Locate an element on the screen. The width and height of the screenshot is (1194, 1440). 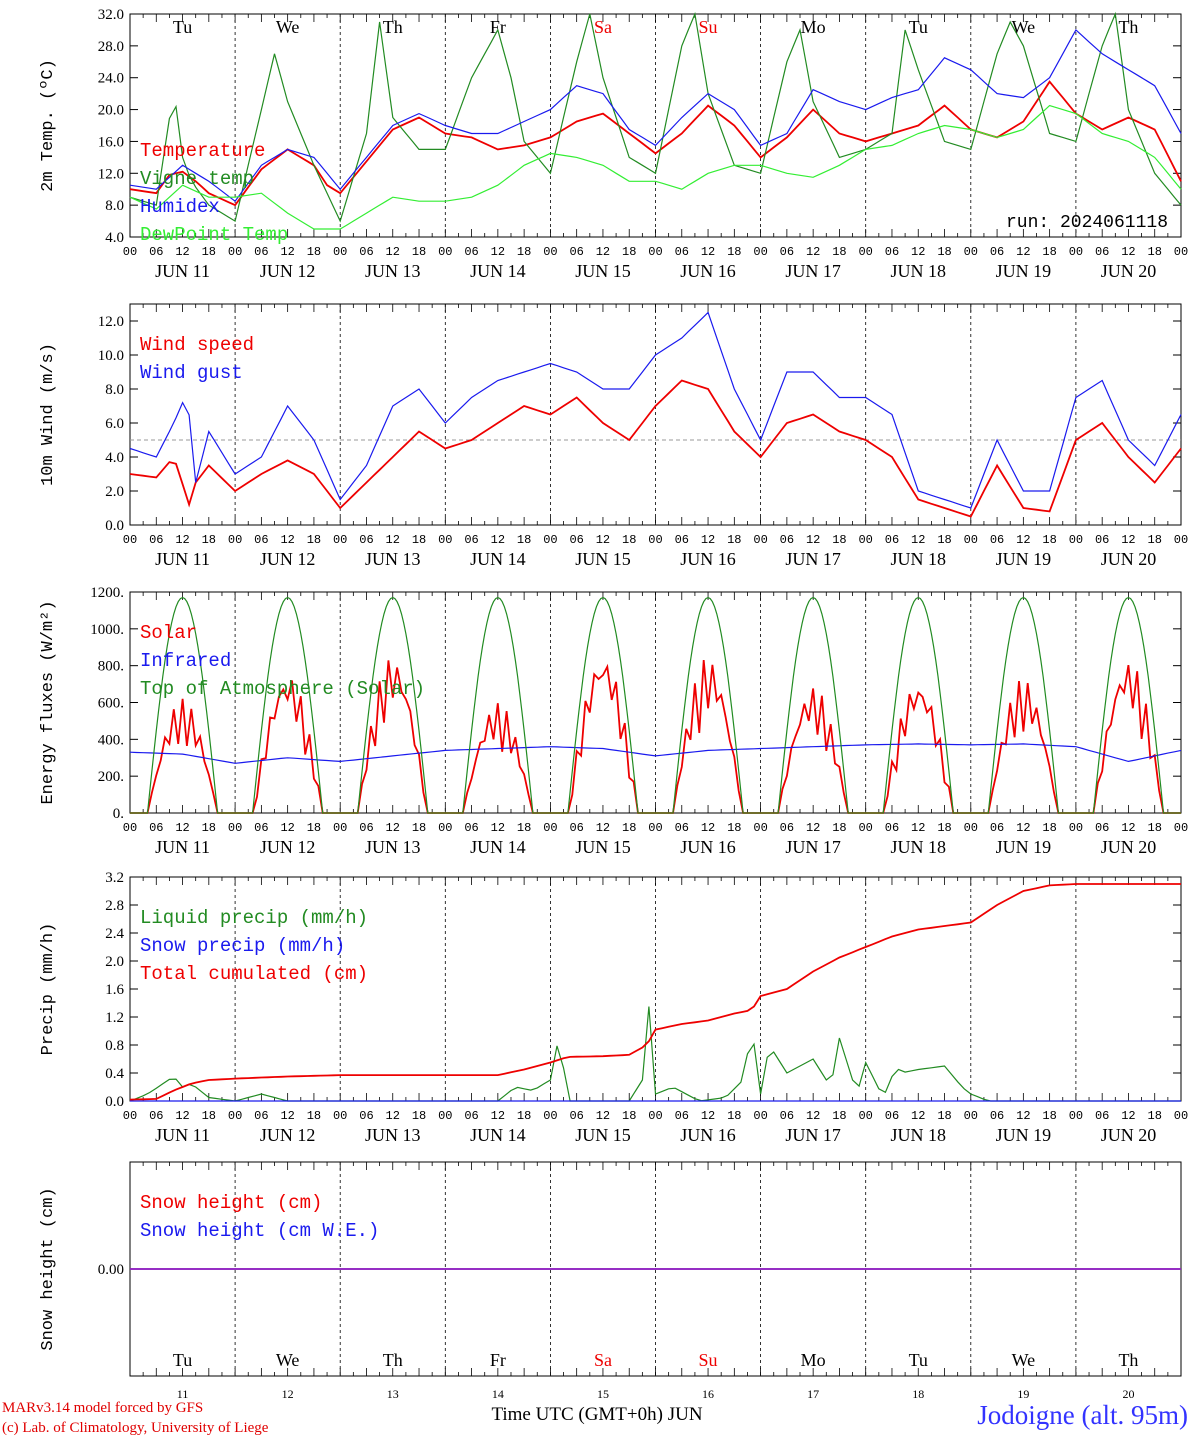
y-tick-label: 32.0 is located at coordinates (111, 15).